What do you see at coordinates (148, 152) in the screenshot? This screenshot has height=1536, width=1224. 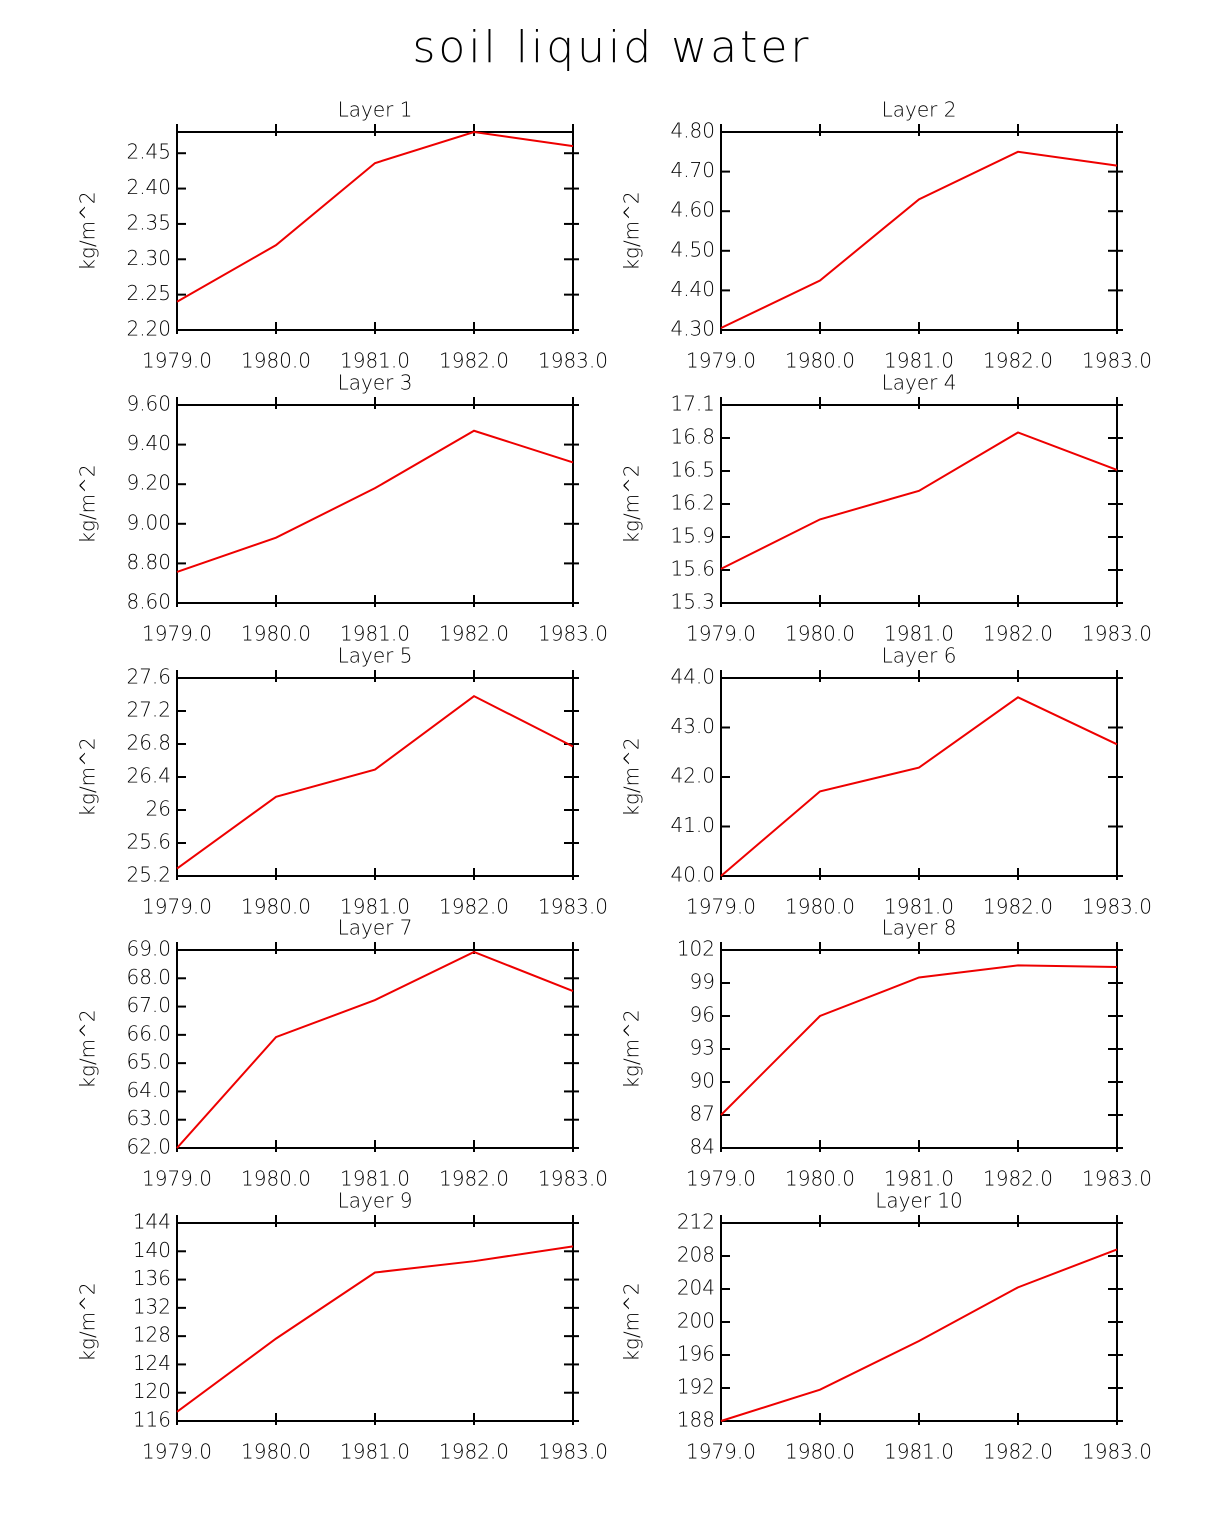 I see `y-tick-label: 2.45` at bounding box center [148, 152].